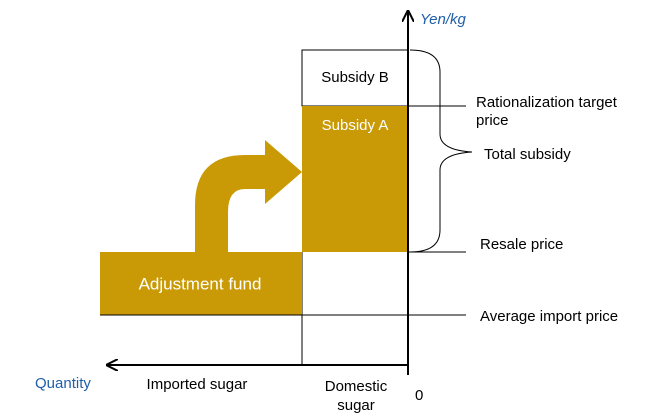 The width and height of the screenshot is (662, 419). Describe the element at coordinates (356, 386) in the screenshot. I see `domestic-label: Domestic` at that location.